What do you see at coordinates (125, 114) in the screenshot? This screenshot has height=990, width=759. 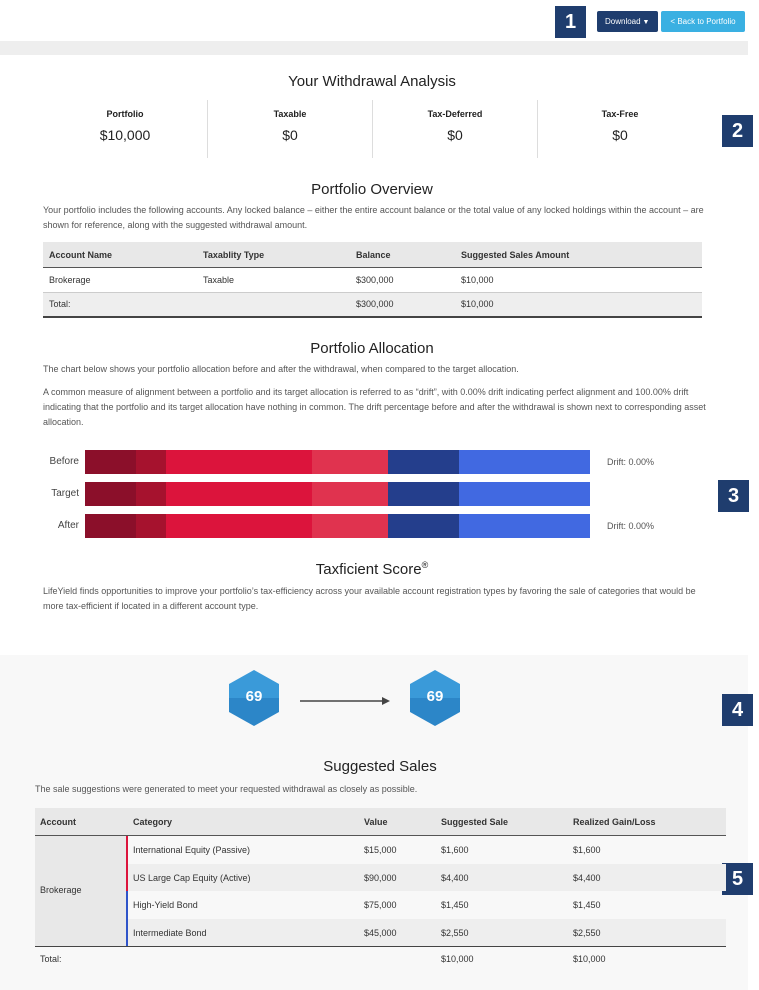 I see `stat-label: Portfolio` at bounding box center [125, 114].